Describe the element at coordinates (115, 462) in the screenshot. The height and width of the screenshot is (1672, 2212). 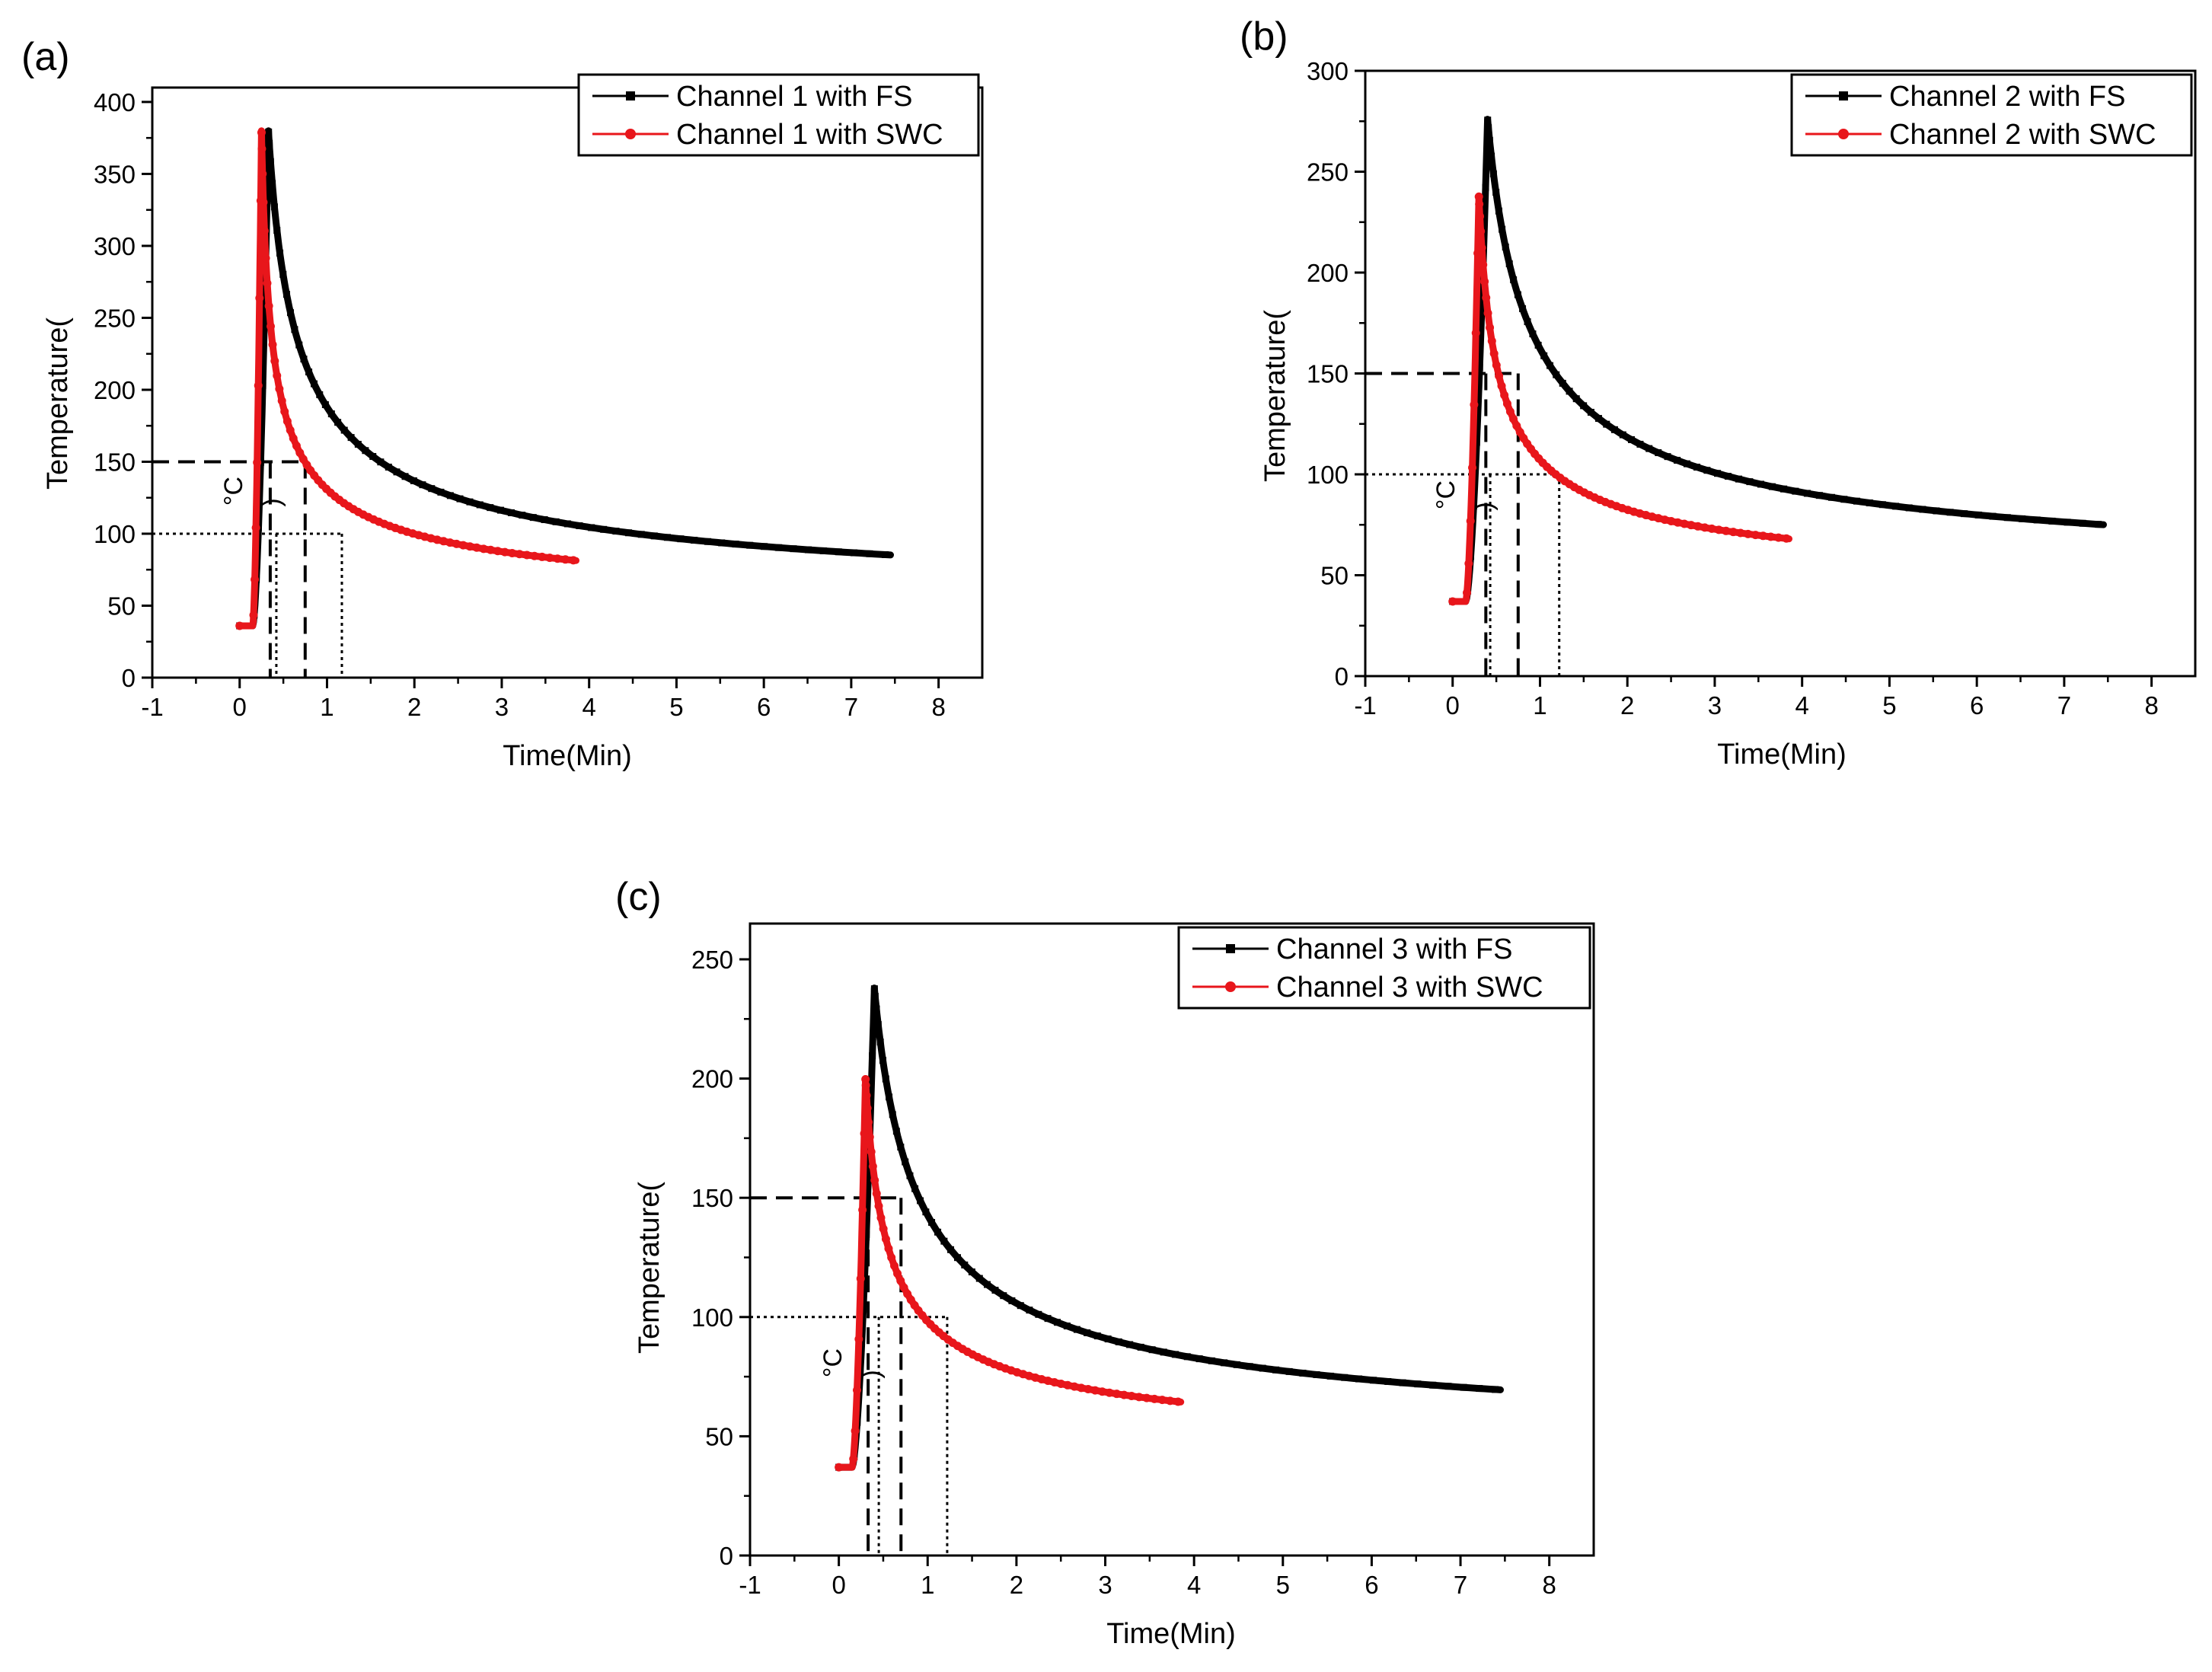
I see `y-tick-label: 150` at that location.